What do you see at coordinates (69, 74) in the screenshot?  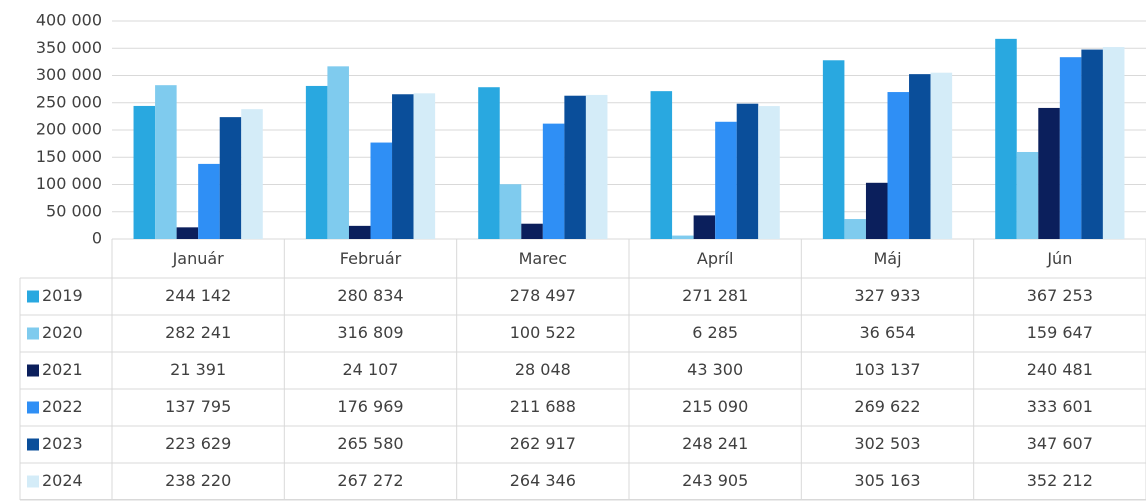 I see `y-tick-label: 300 000` at bounding box center [69, 74].